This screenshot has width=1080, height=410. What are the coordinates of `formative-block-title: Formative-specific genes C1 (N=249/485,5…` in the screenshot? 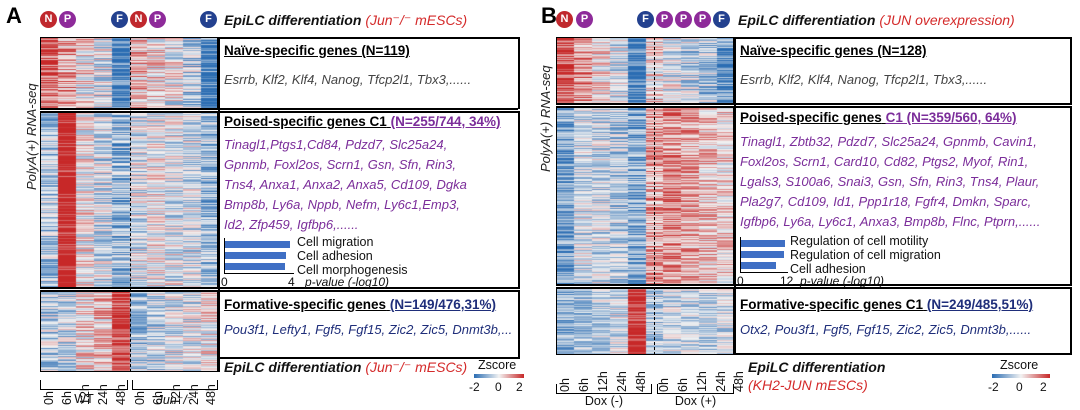 It's located at (886, 304).